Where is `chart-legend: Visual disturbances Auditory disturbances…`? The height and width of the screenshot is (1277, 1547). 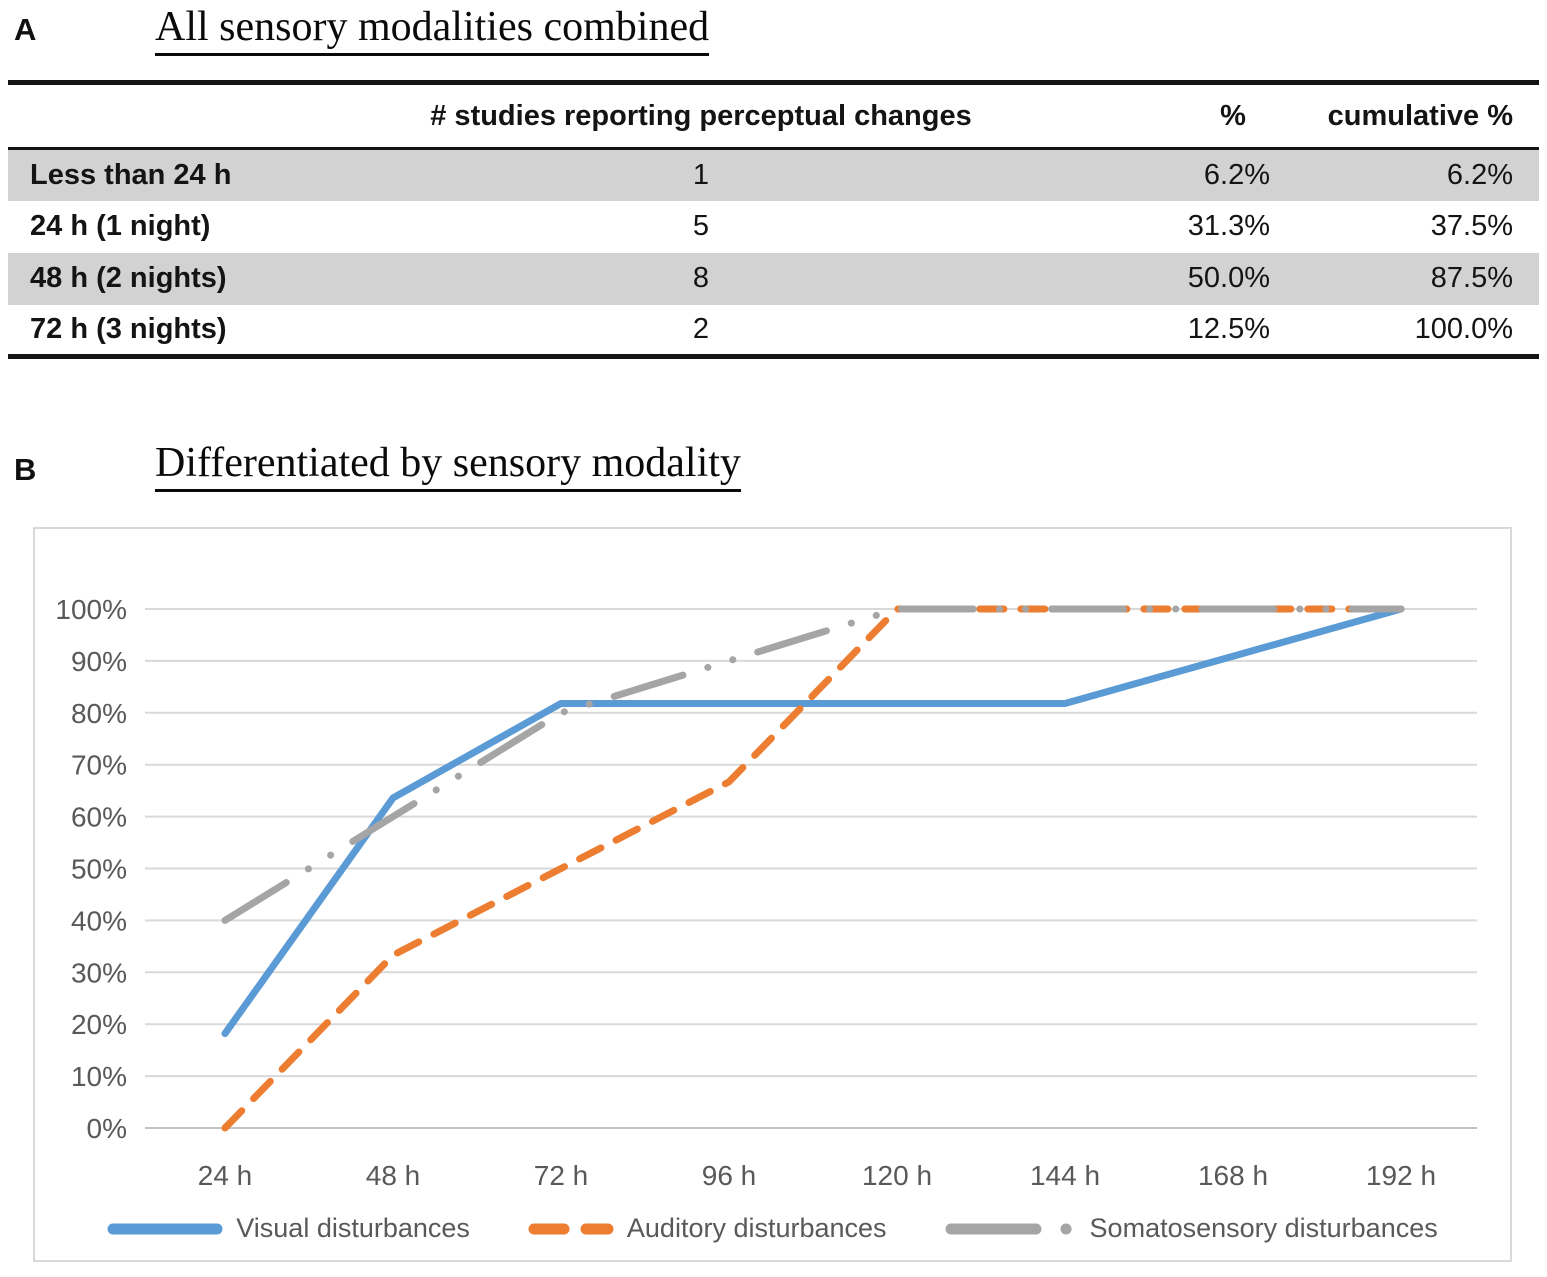 chart-legend: Visual disturbances Auditory disturbances… is located at coordinates (772, 1228).